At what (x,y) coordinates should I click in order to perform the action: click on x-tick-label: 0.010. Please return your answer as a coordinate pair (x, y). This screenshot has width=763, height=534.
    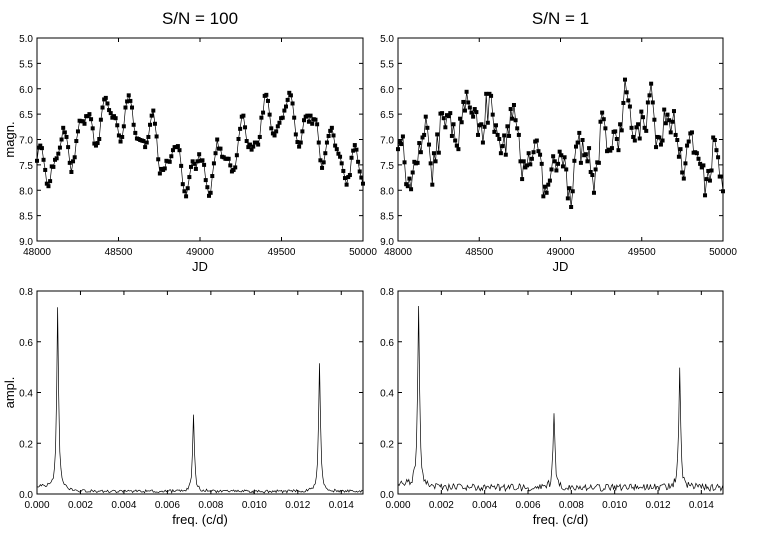
    Looking at the image, I should click on (254, 505).